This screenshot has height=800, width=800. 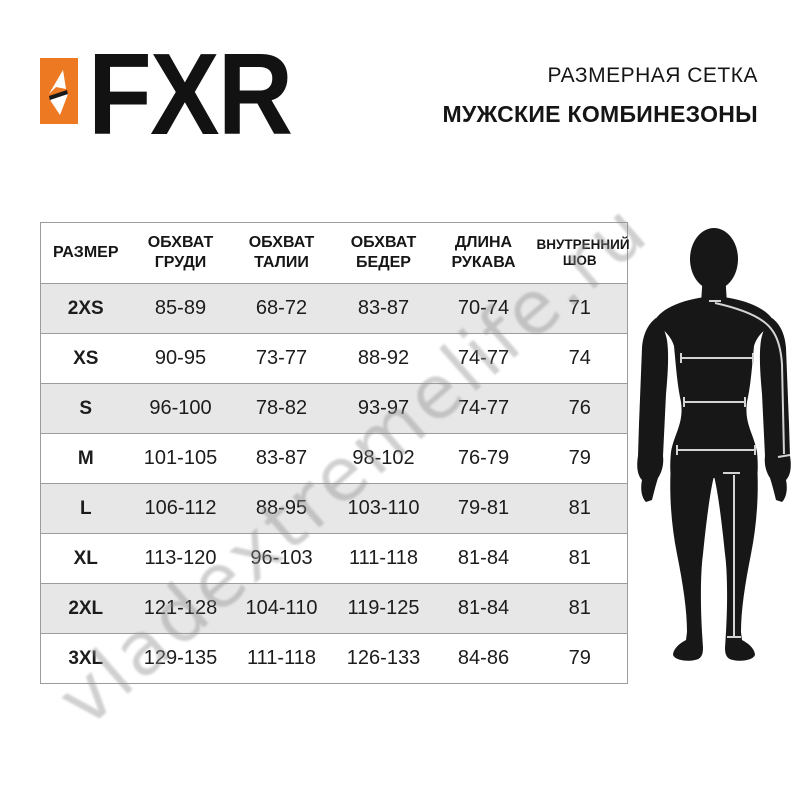 What do you see at coordinates (180, 253) in the screenshot?
I see `col-header-chest: ОБХВАТ ГРУДИ` at bounding box center [180, 253].